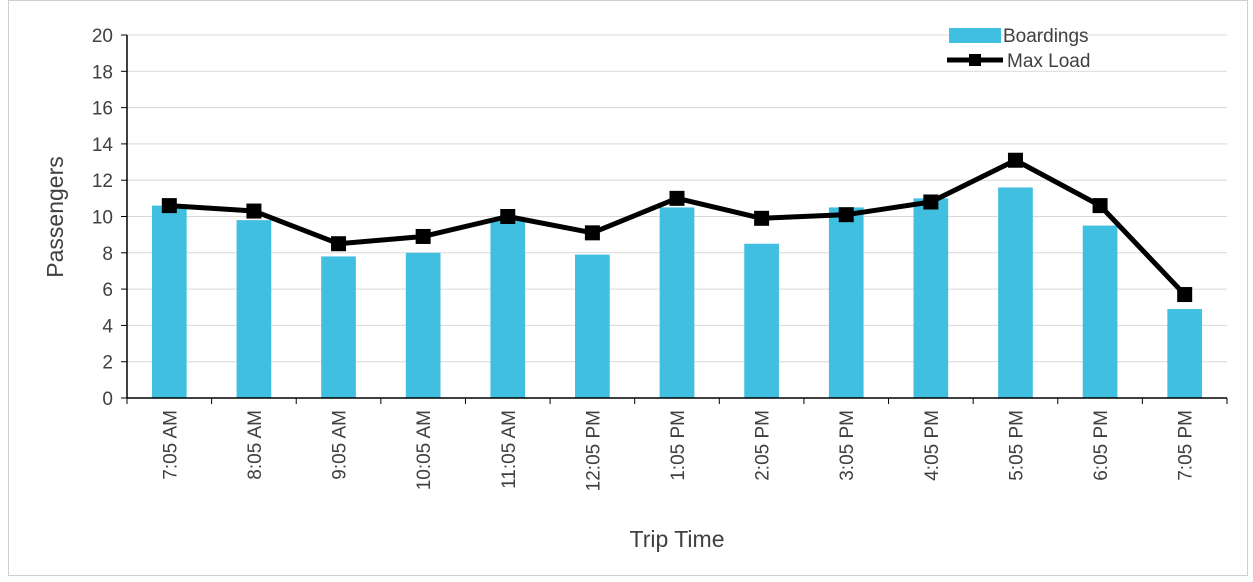  What do you see at coordinates (1186, 445) in the screenshot?
I see `x-tick-label: 7:05 PM` at bounding box center [1186, 445].